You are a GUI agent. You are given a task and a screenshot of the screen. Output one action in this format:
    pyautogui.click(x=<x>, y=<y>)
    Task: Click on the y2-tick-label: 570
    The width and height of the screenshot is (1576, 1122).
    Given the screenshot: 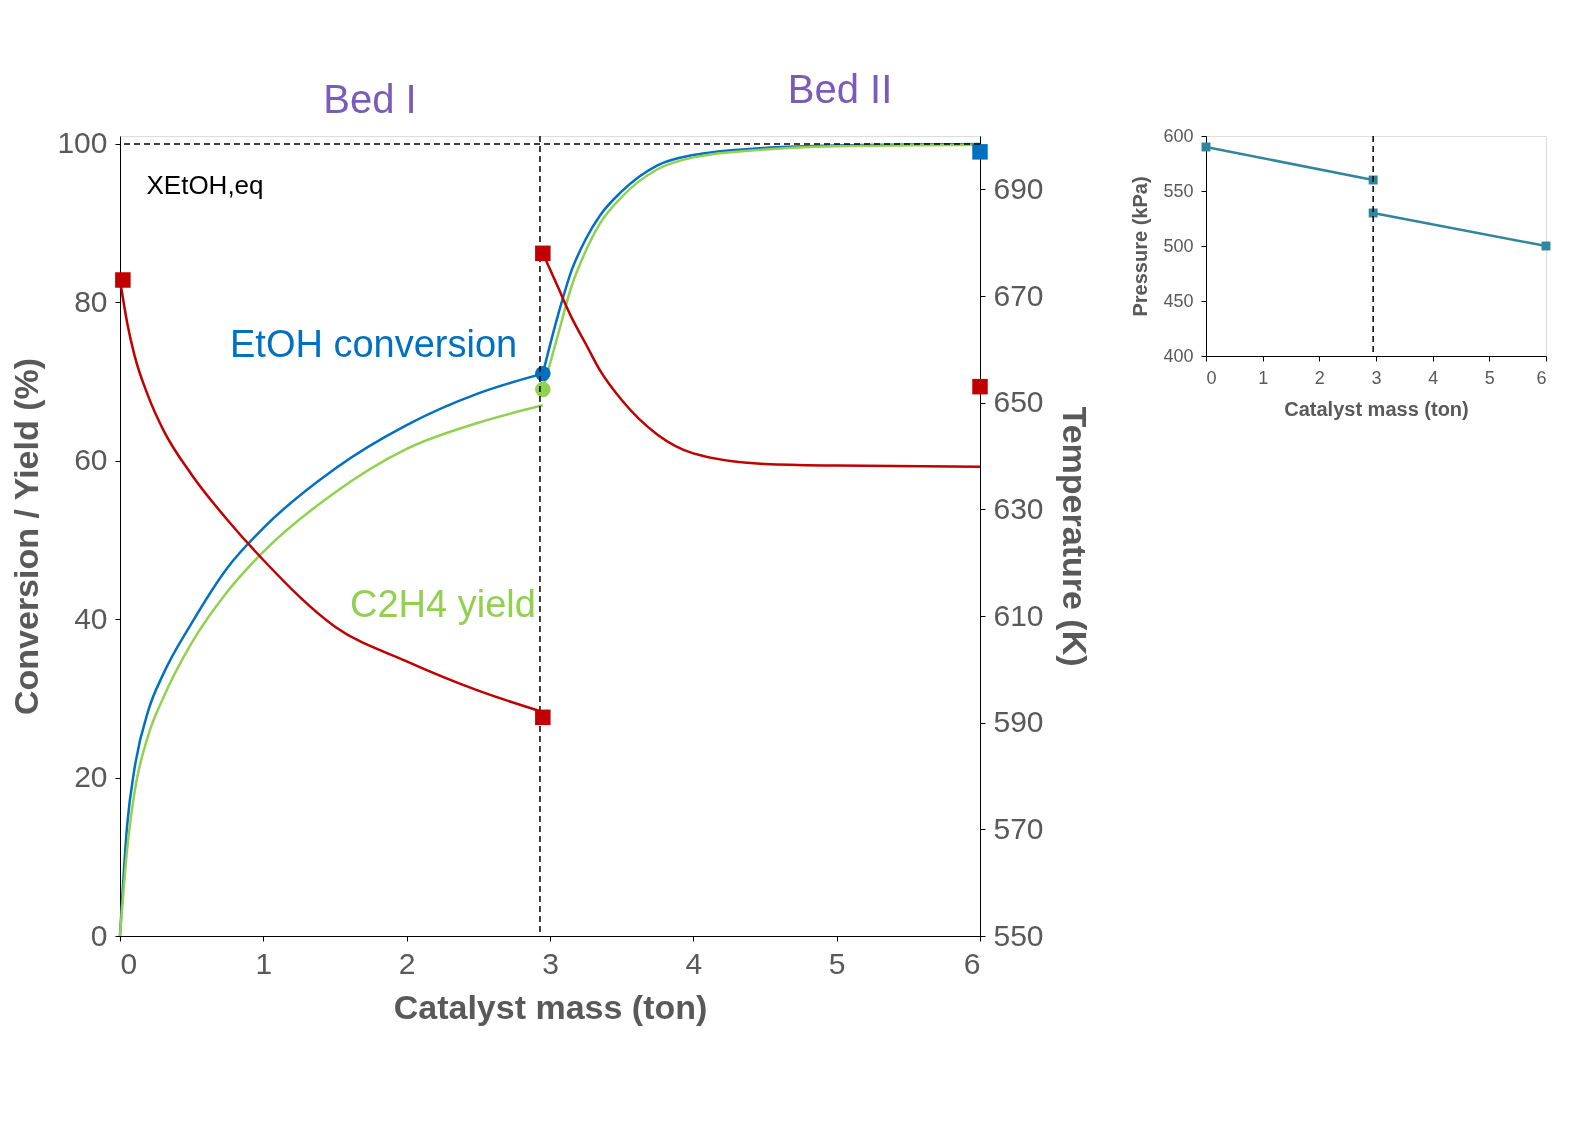 What is the action you would take?
    pyautogui.click(x=1018, y=828)
    